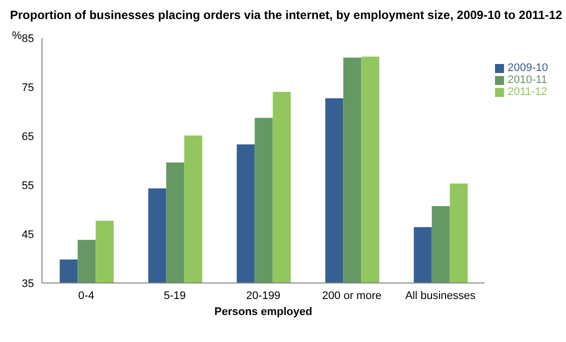  I want to click on y-tick-label: 45, so click(28, 234).